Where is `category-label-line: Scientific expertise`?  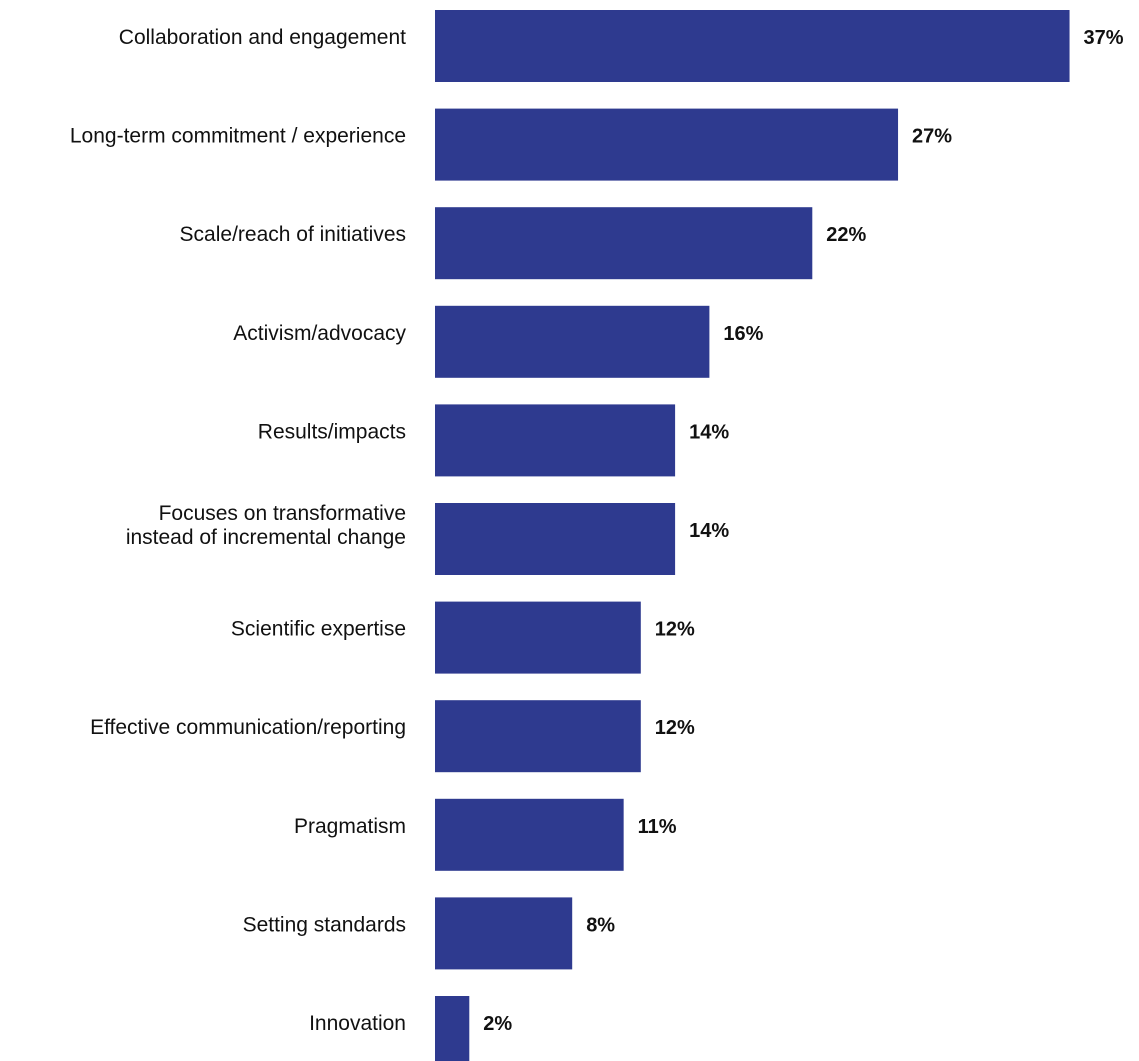
category-label-line: Scientific expertise is located at coordinates (318, 629).